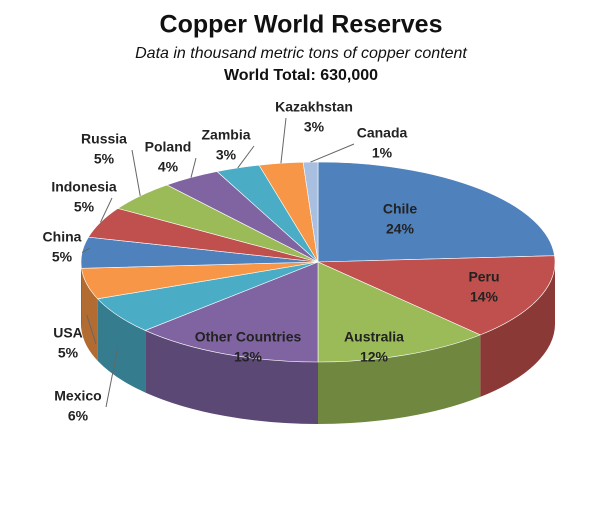  What do you see at coordinates (484, 297) in the screenshot?
I see `value-label: 14%` at bounding box center [484, 297].